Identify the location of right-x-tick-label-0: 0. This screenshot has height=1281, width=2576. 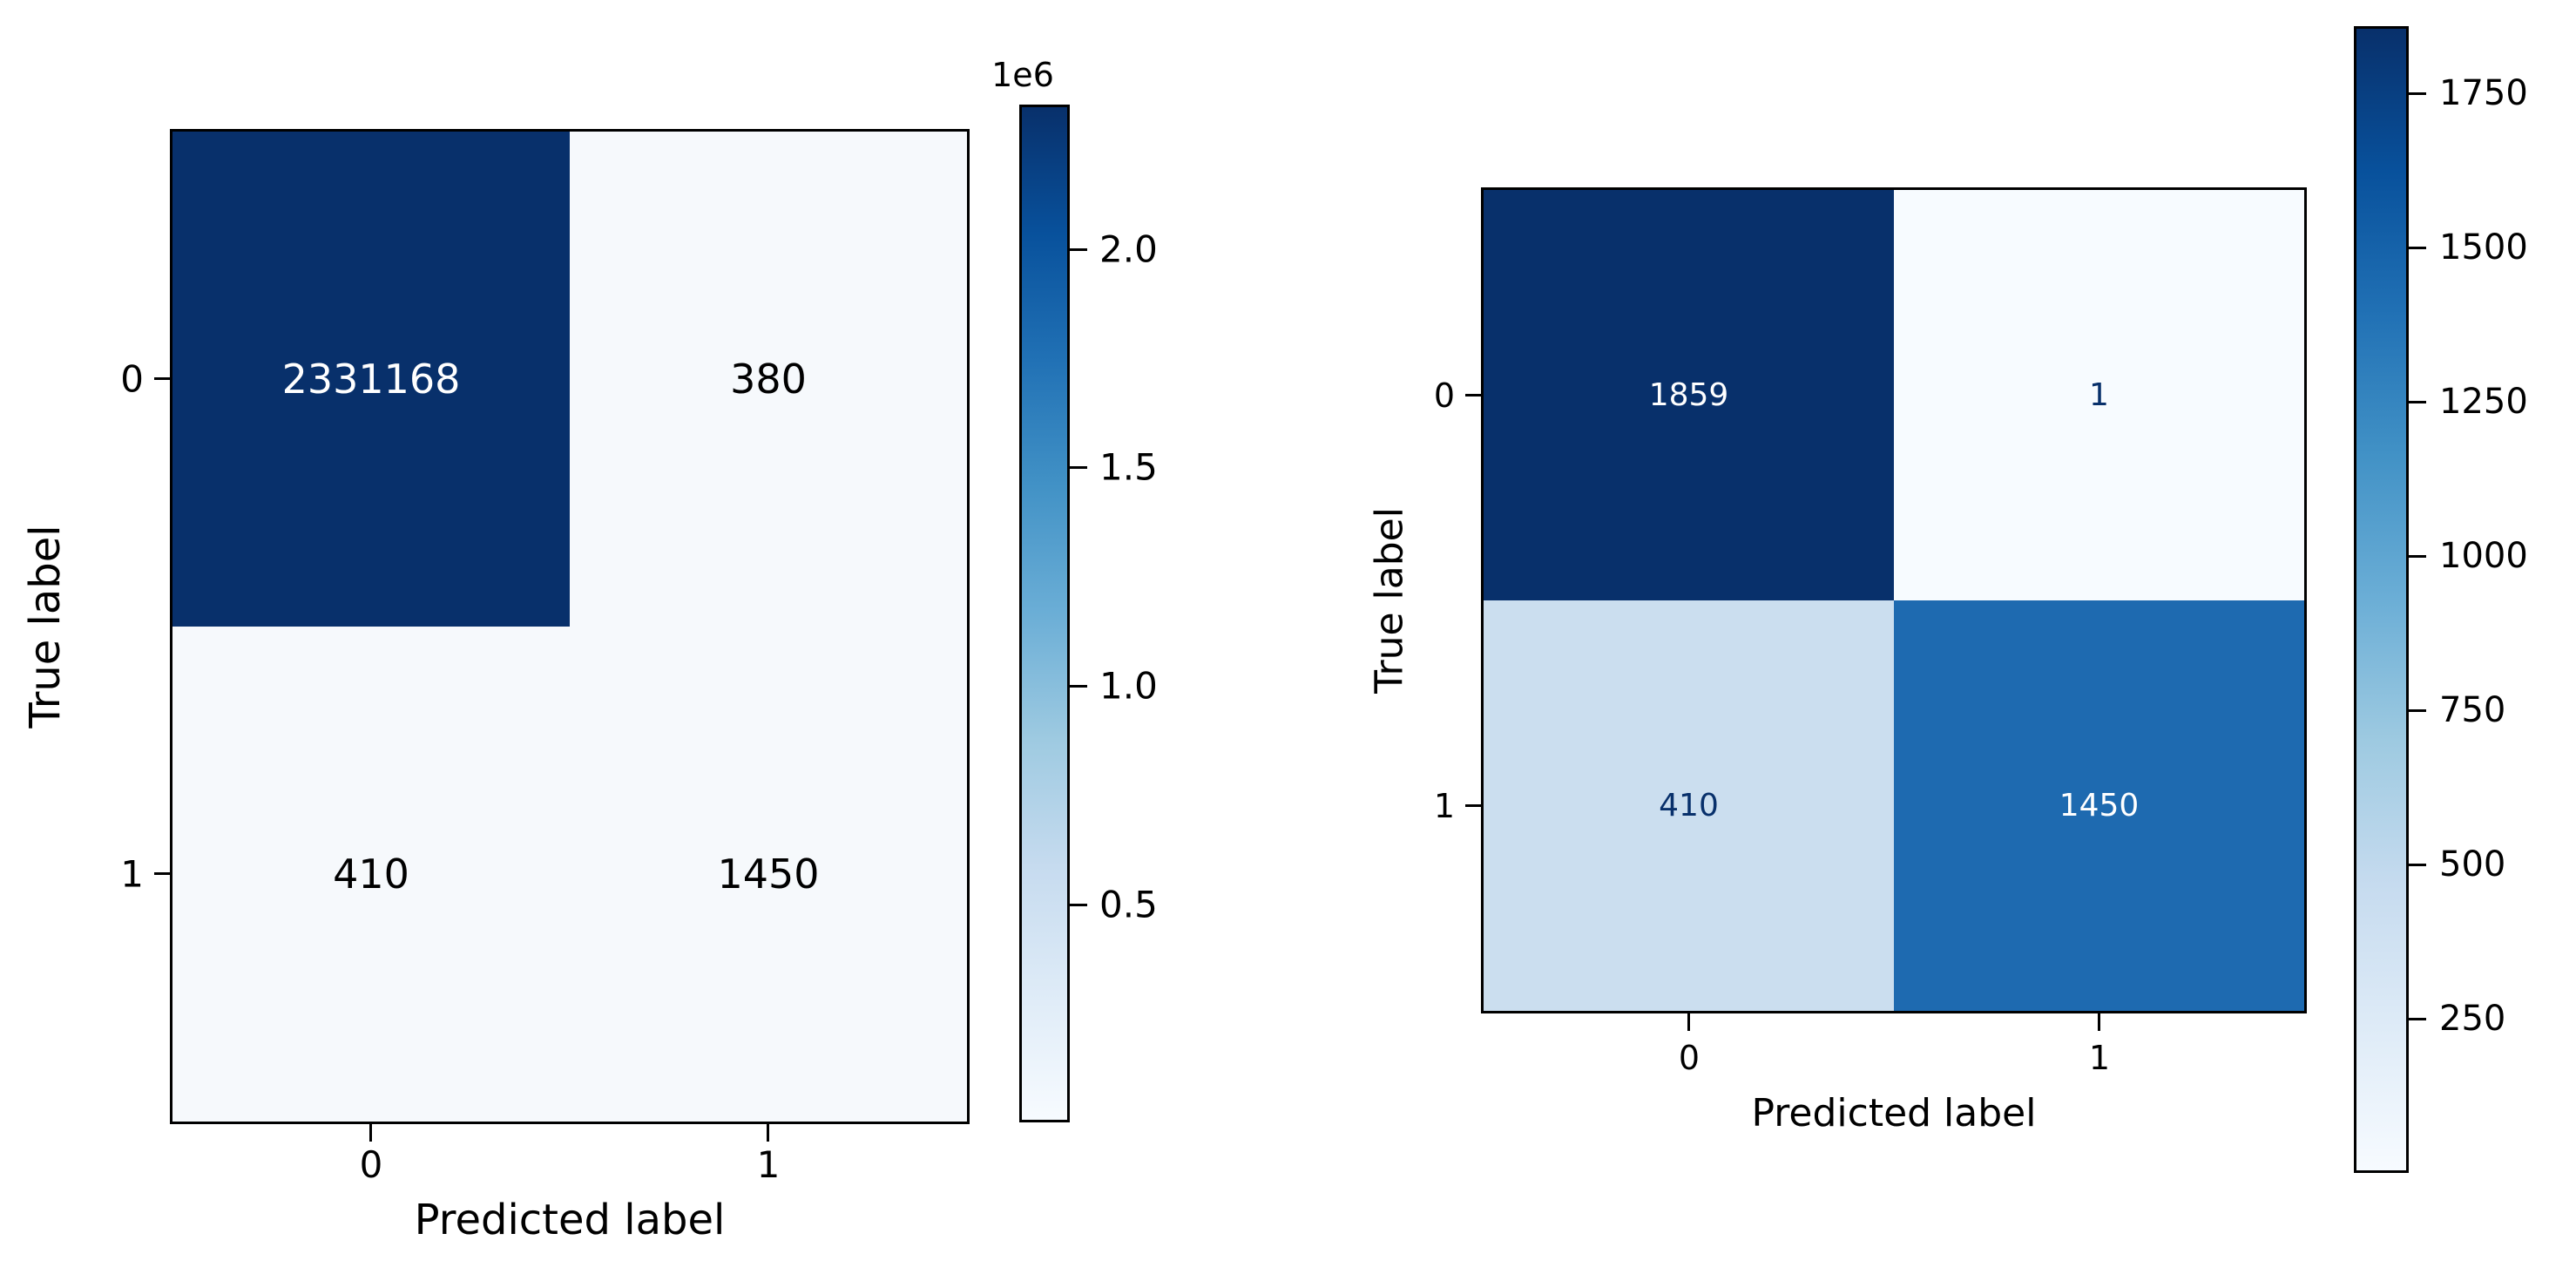
(1689, 1058).